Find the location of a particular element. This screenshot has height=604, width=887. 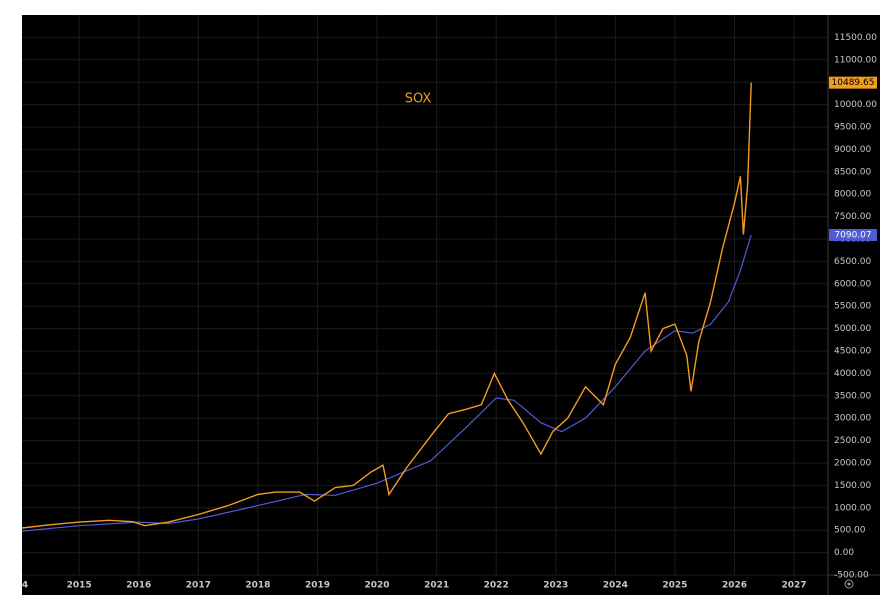

y-tick-label: 8000.00 is located at coordinates (852, 195).